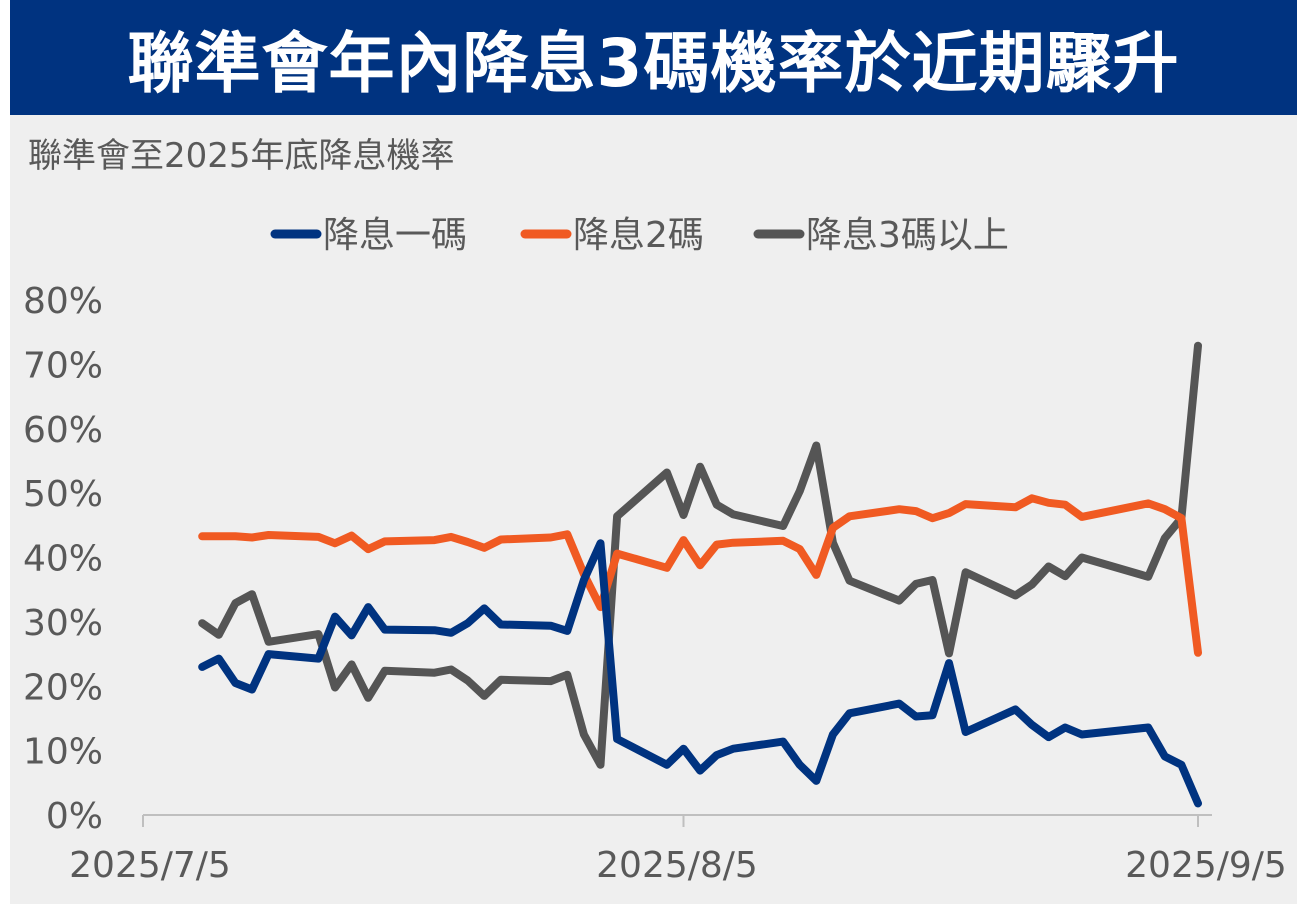  I want to click on x-tick-label: 2025/7/5, so click(150, 865).